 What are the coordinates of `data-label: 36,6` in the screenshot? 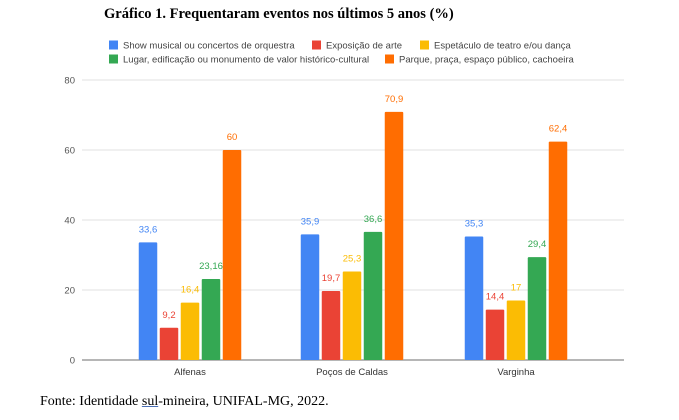 It's located at (373, 219).